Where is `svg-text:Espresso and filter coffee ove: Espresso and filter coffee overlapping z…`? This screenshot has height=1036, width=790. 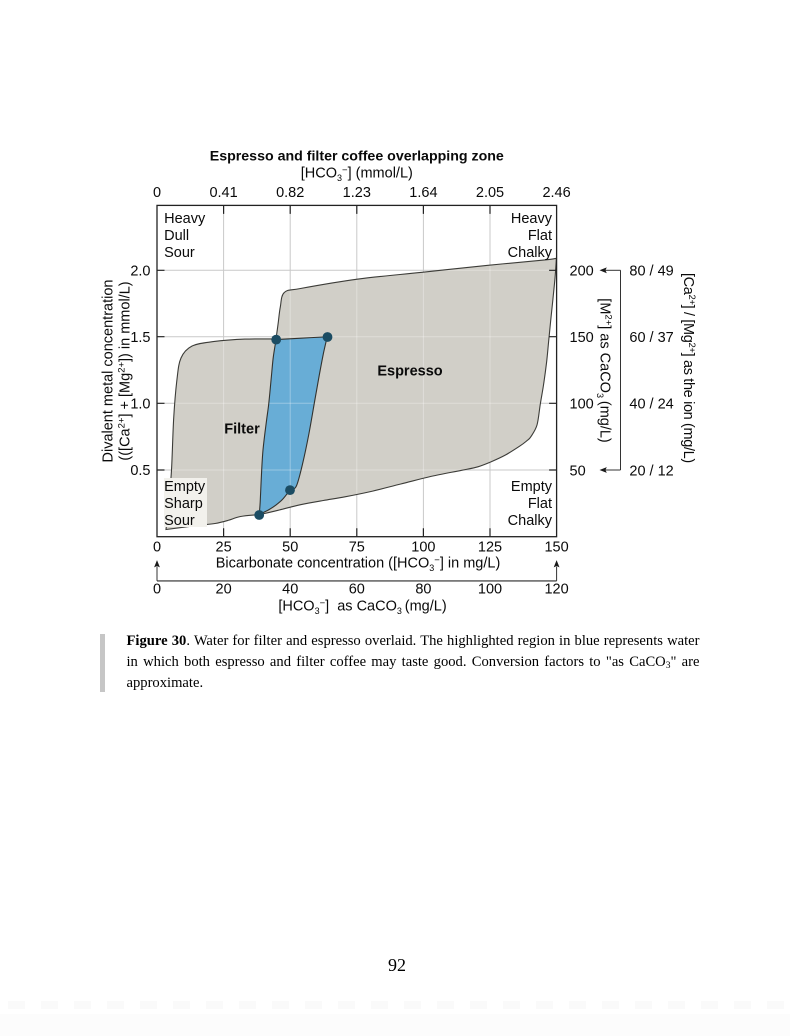 svg-text:Espresso and filter coffee ove: Espresso and filter coffee overlapping z… is located at coordinates (357, 156).